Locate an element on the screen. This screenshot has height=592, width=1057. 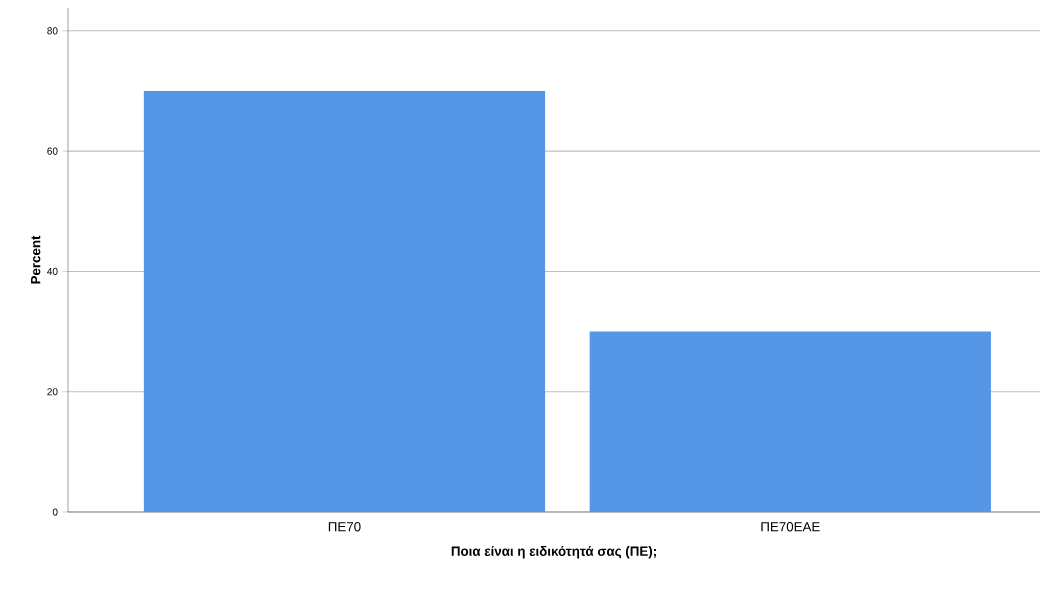
y-tick-label: 80 is located at coordinates (52, 31).